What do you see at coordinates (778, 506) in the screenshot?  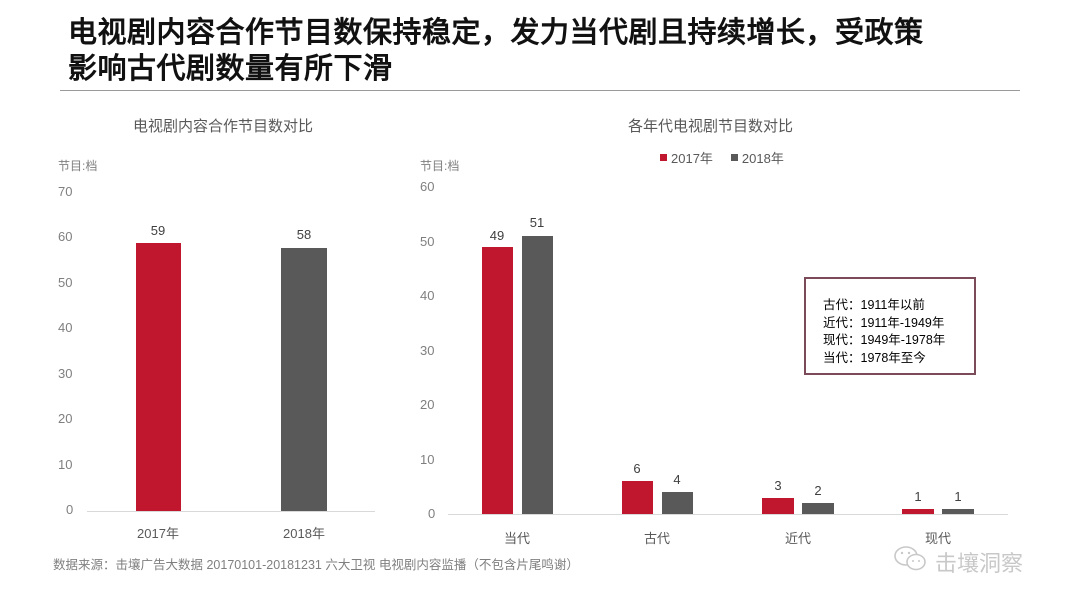 I see `bar-jindai-2017` at bounding box center [778, 506].